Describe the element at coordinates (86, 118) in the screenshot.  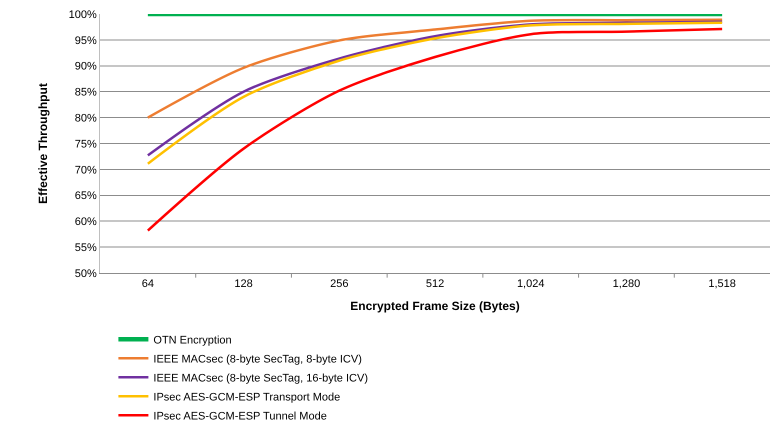
I see `y-tick-label: 80%` at that location.